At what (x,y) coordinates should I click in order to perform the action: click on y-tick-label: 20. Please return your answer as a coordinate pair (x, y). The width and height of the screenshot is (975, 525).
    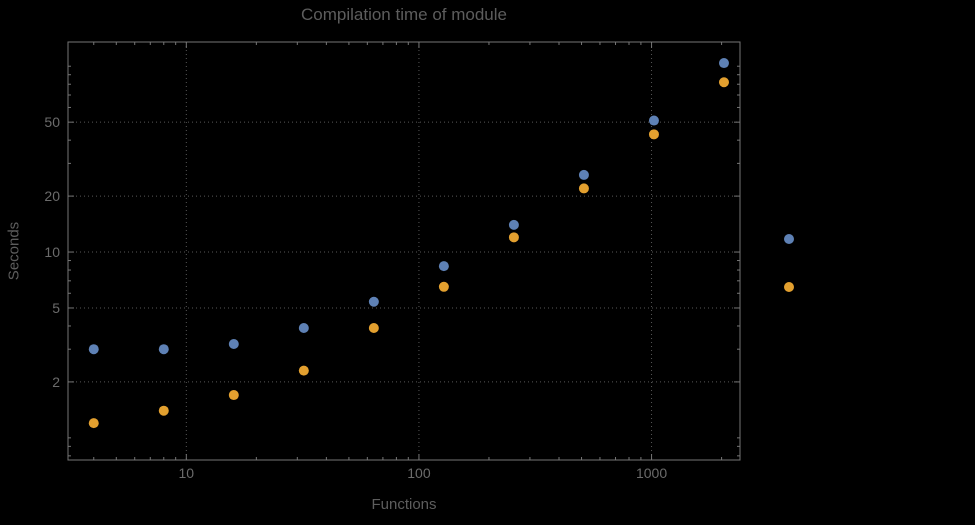
    Looking at the image, I should click on (52, 196).